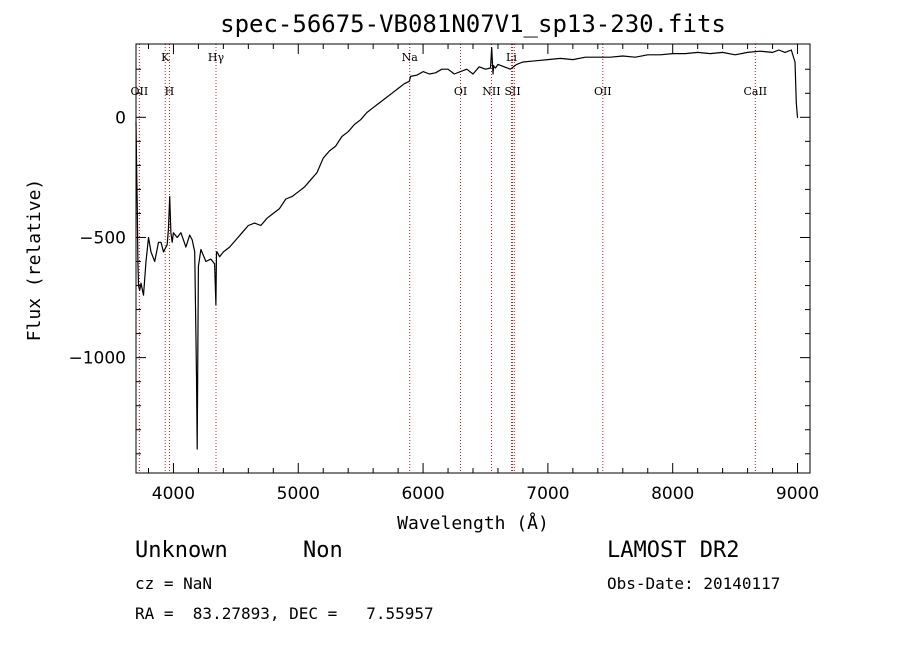 The height and width of the screenshot is (649, 900). Describe the element at coordinates (323, 550) in the screenshot. I see `object-subclass: Non` at that location.